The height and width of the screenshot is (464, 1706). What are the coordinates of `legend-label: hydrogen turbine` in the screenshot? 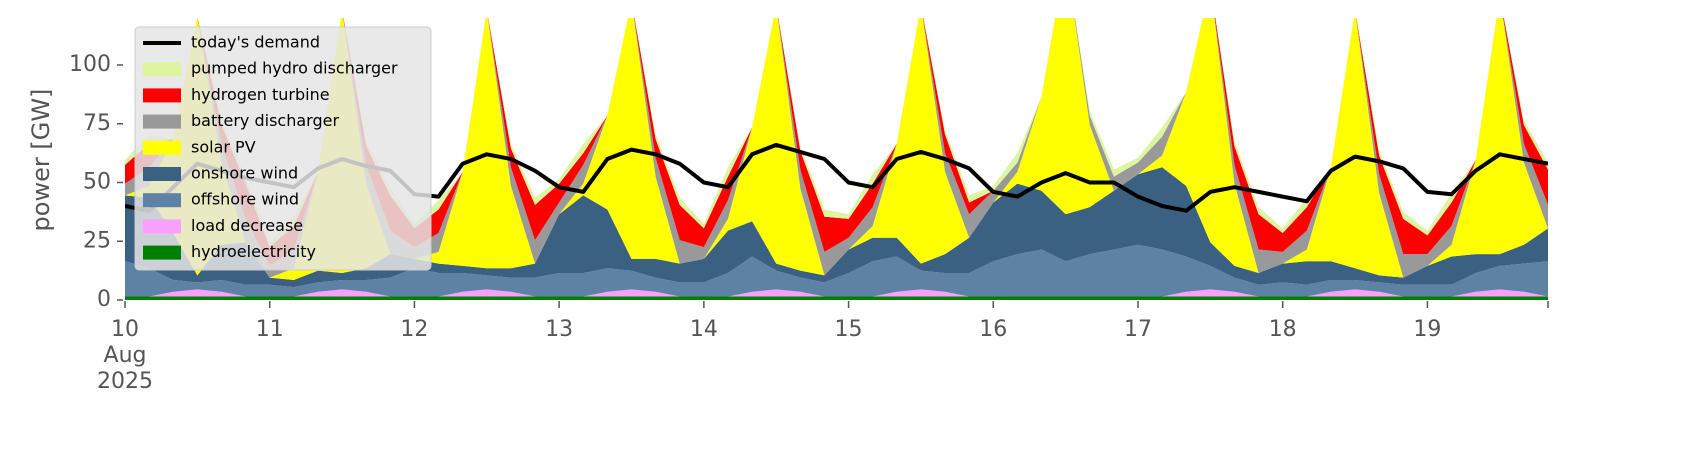 It's located at (260, 94).